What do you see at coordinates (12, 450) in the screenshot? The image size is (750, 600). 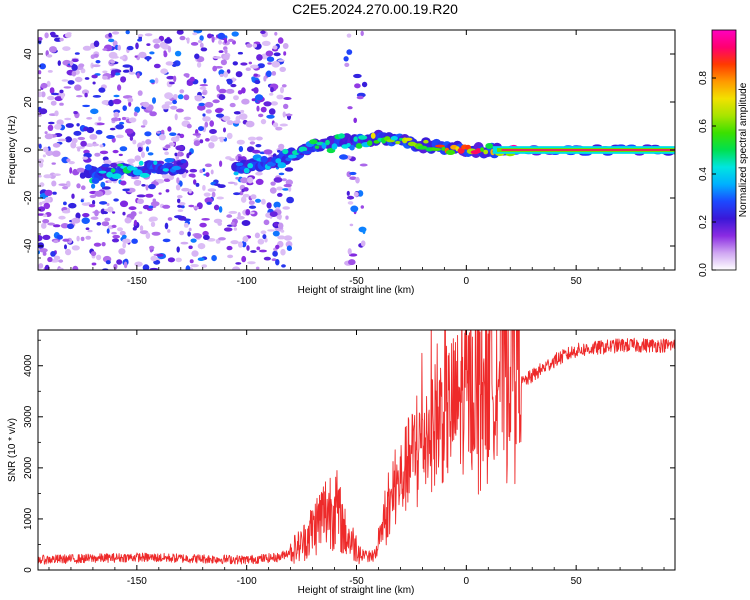 I see `snr-y-label: SNR (10 * v/v)` at bounding box center [12, 450].